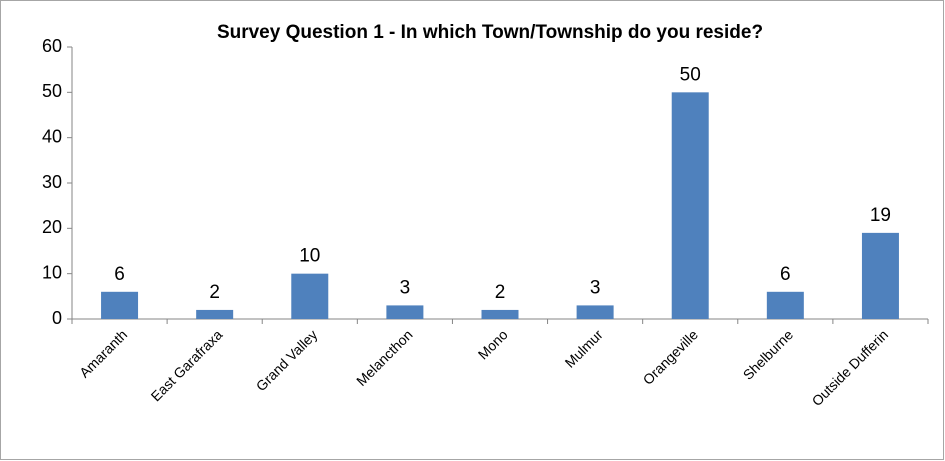 The image size is (945, 461). Describe the element at coordinates (690, 74) in the screenshot. I see `data-label: 50` at that location.